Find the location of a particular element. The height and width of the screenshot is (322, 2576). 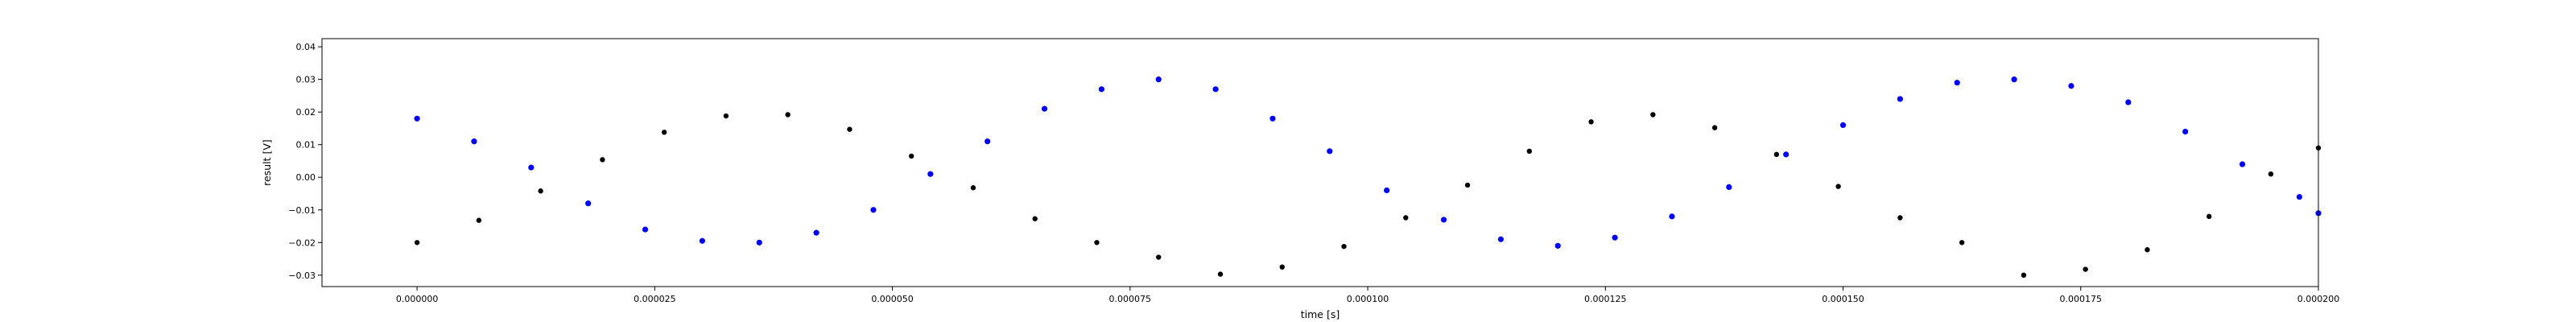

y-tick-label: 0.00 is located at coordinates (306, 177).